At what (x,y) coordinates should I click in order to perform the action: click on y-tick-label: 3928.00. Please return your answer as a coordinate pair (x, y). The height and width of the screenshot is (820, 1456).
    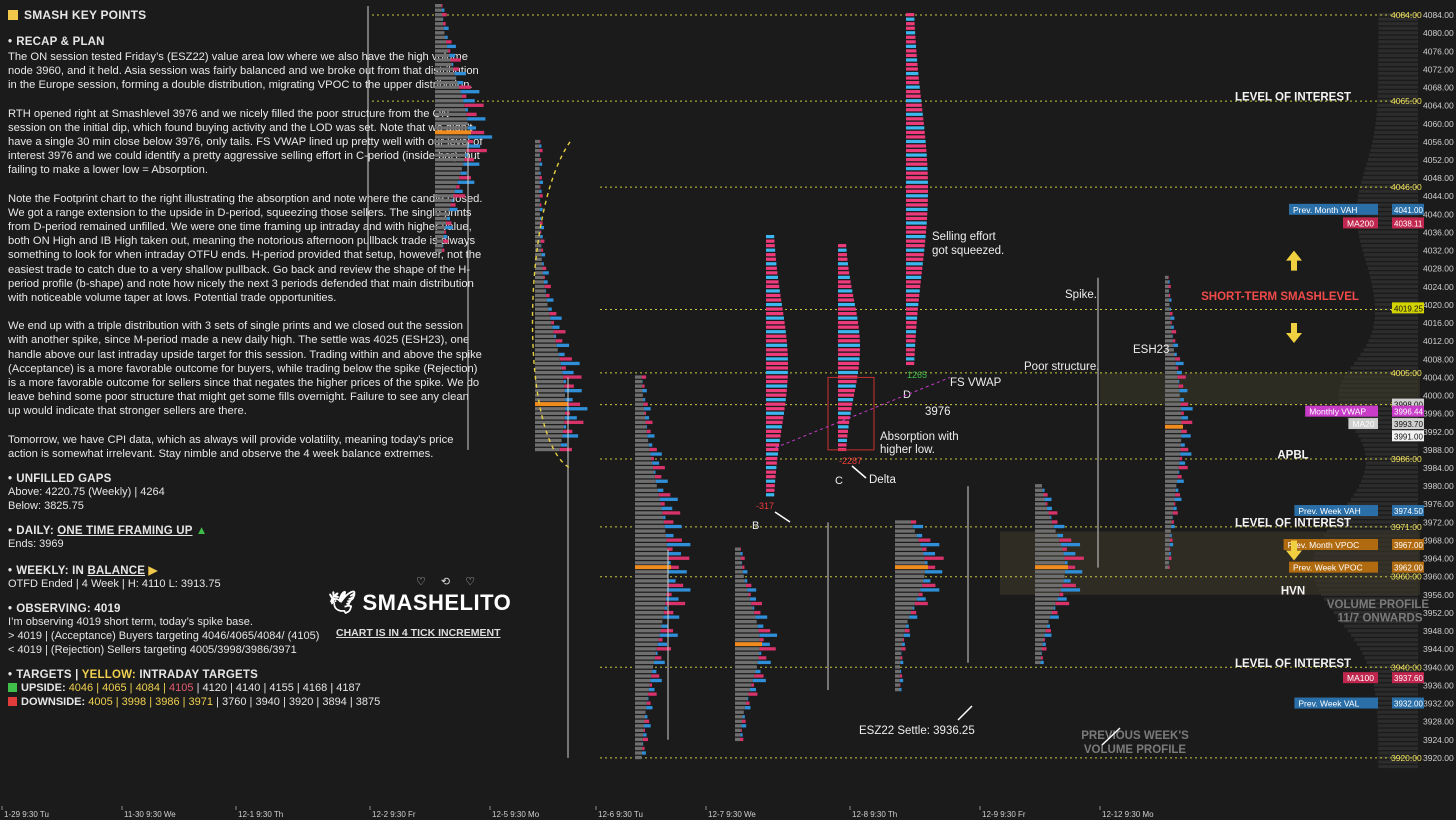
    Looking at the image, I should click on (1438, 722).